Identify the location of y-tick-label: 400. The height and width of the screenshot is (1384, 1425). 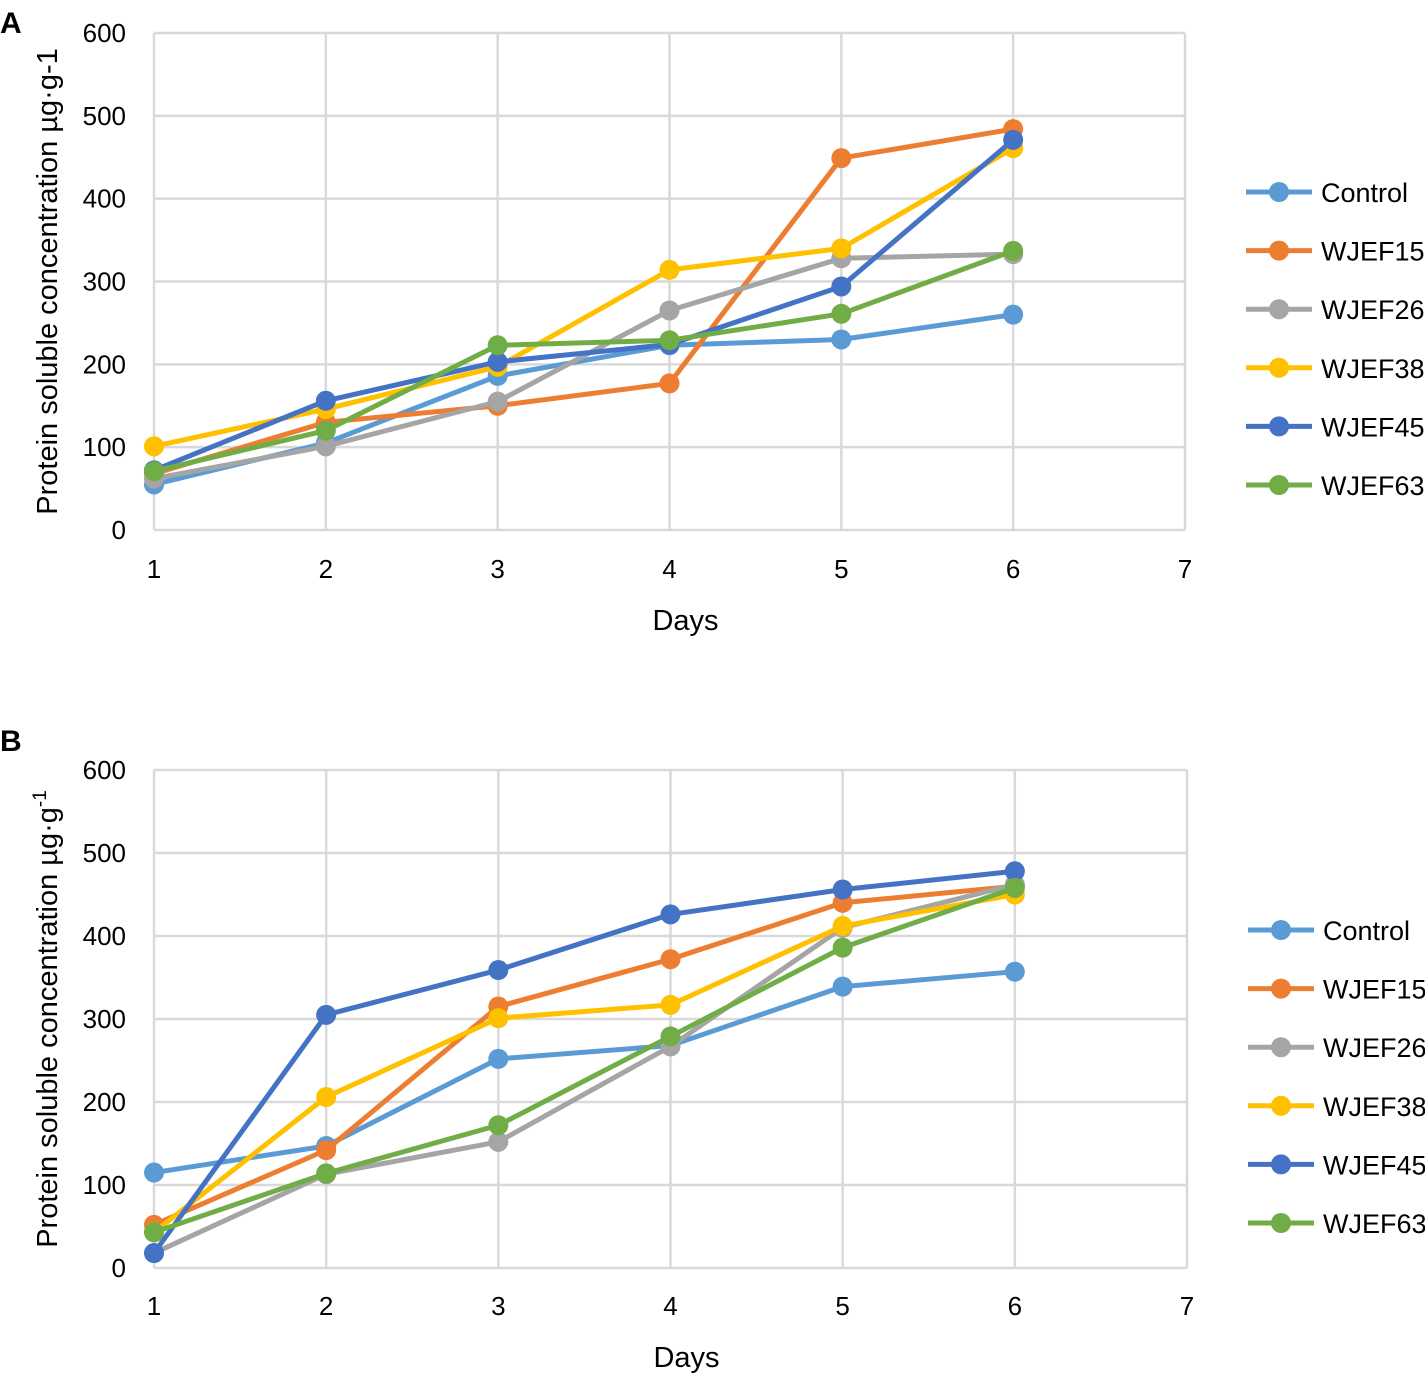
(104, 936).